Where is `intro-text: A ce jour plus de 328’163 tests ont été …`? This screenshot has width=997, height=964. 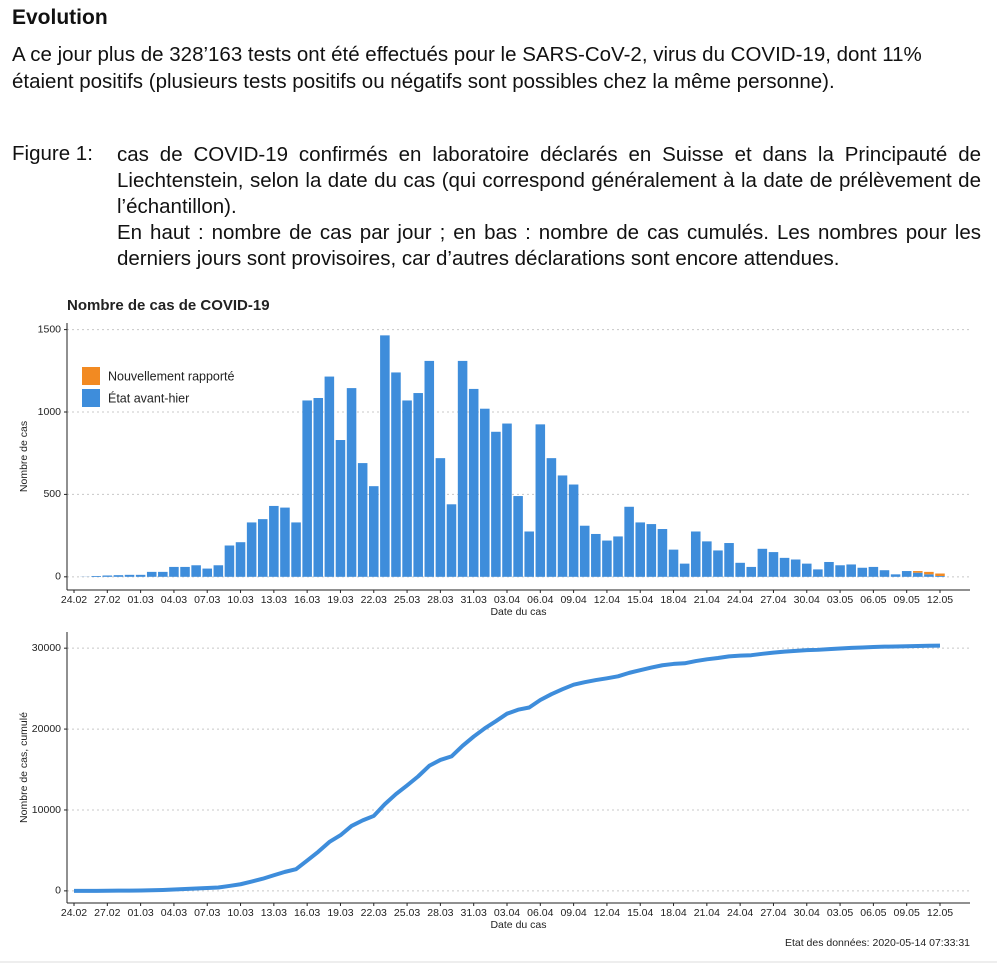 intro-text: A ce jour plus de 328’163 tests ont été … is located at coordinates (467, 68).